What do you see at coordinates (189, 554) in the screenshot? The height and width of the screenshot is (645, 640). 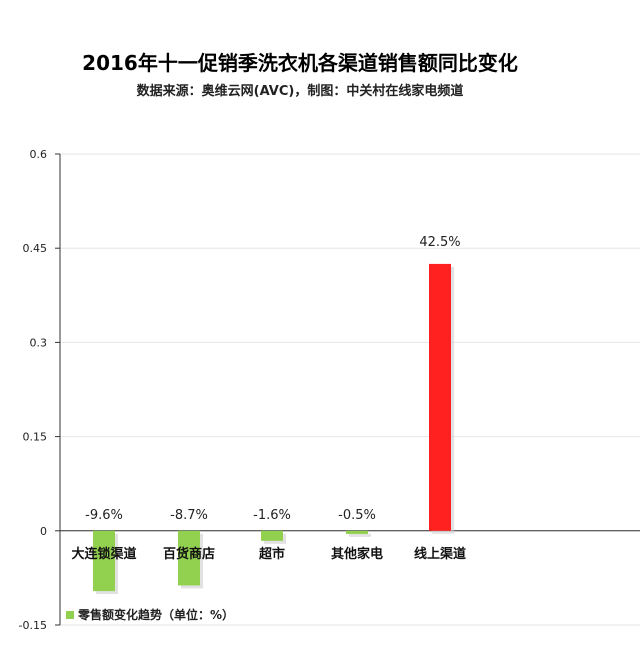 I see `x-tick-label: 百货商店` at bounding box center [189, 554].